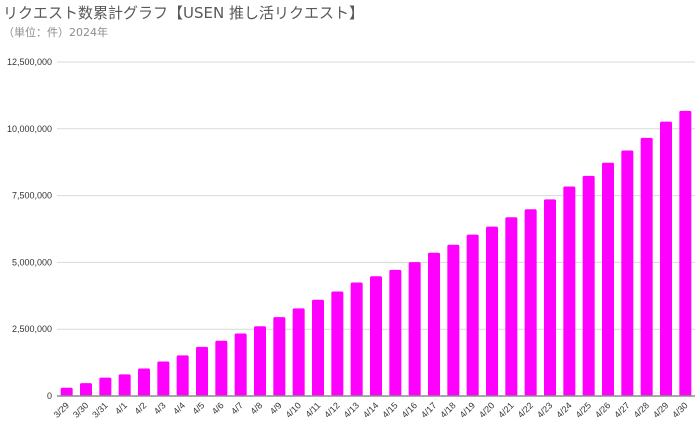 The width and height of the screenshot is (700, 425). What do you see at coordinates (608, 279) in the screenshot?
I see `bar-4/26` at bounding box center [608, 279].